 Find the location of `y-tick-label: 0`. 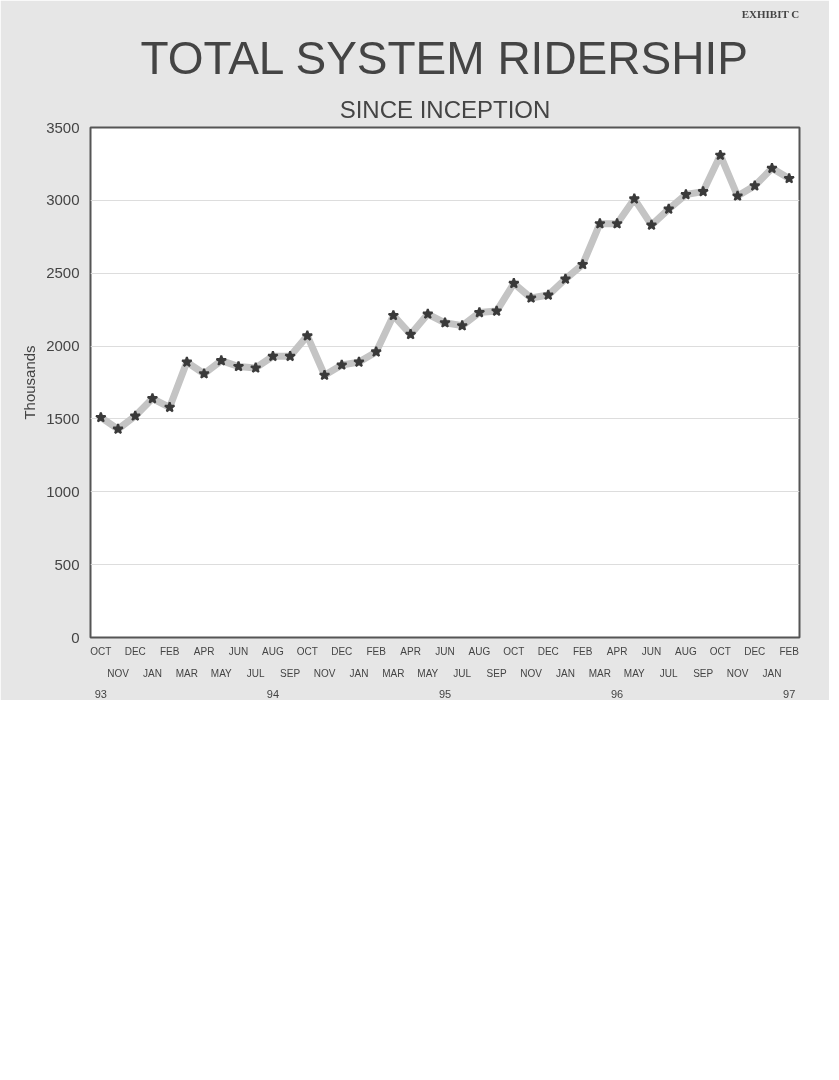

y-tick-label: 0 is located at coordinates (75, 637).